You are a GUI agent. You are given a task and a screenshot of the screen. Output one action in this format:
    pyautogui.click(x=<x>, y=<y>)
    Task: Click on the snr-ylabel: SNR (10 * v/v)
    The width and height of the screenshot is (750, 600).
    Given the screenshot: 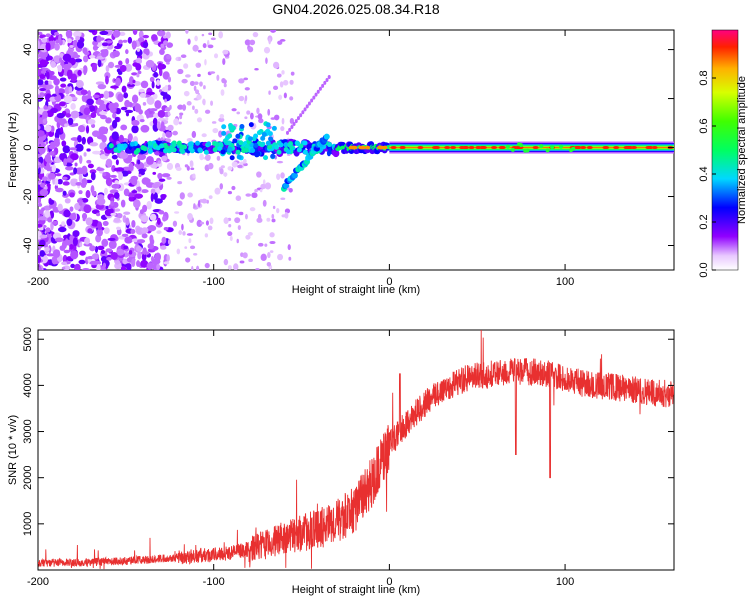 What is the action you would take?
    pyautogui.click(x=13, y=450)
    